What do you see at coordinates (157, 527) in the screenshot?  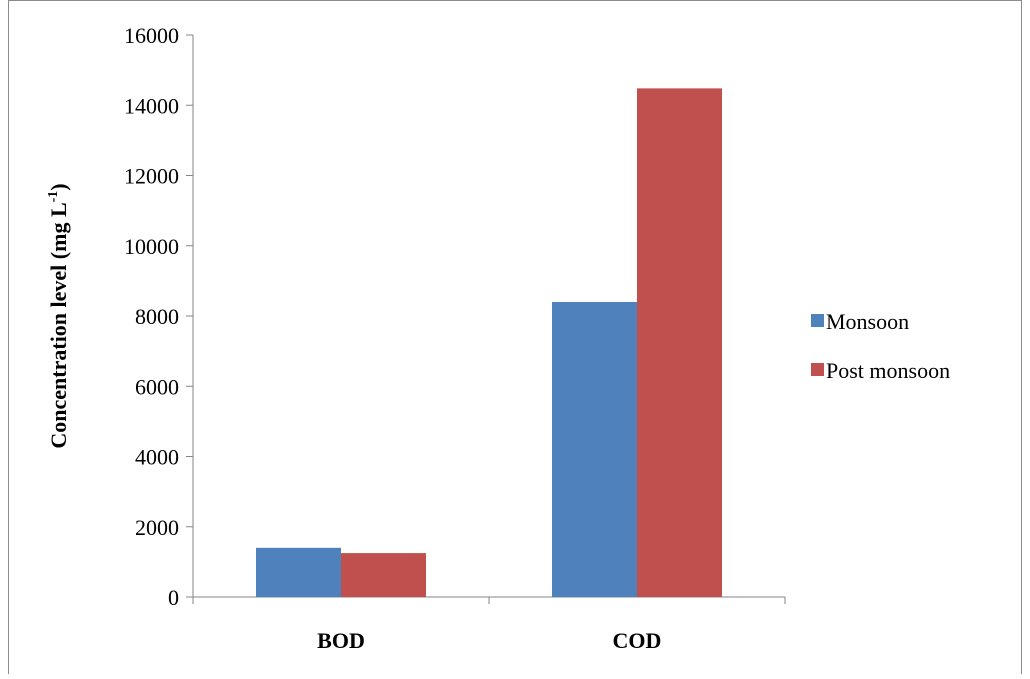 I see `y-tick-label: 2000` at bounding box center [157, 527].